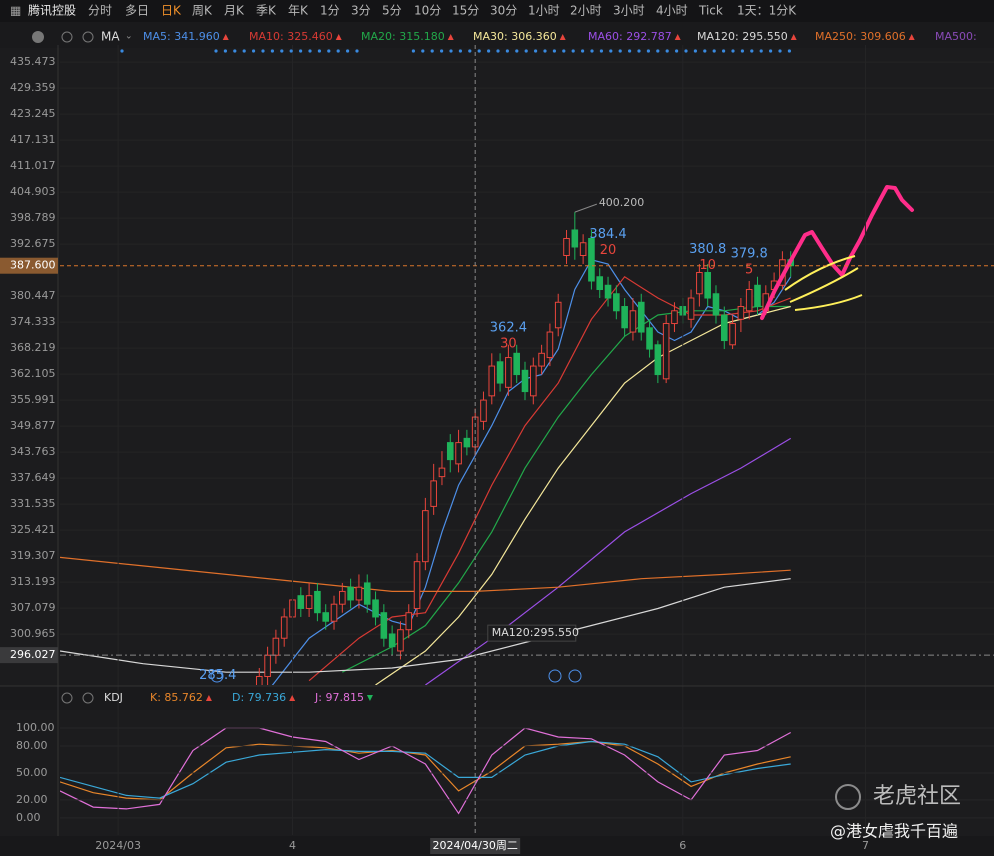  I want to click on period-tab: 15分, so click(465, 11).